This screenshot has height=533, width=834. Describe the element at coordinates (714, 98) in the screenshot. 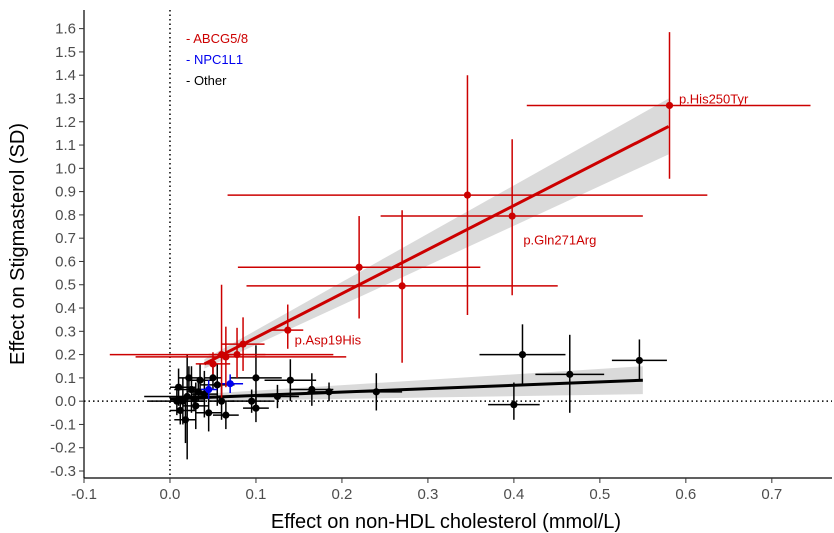

I see `annotation-label: p.His250Tyr` at that location.